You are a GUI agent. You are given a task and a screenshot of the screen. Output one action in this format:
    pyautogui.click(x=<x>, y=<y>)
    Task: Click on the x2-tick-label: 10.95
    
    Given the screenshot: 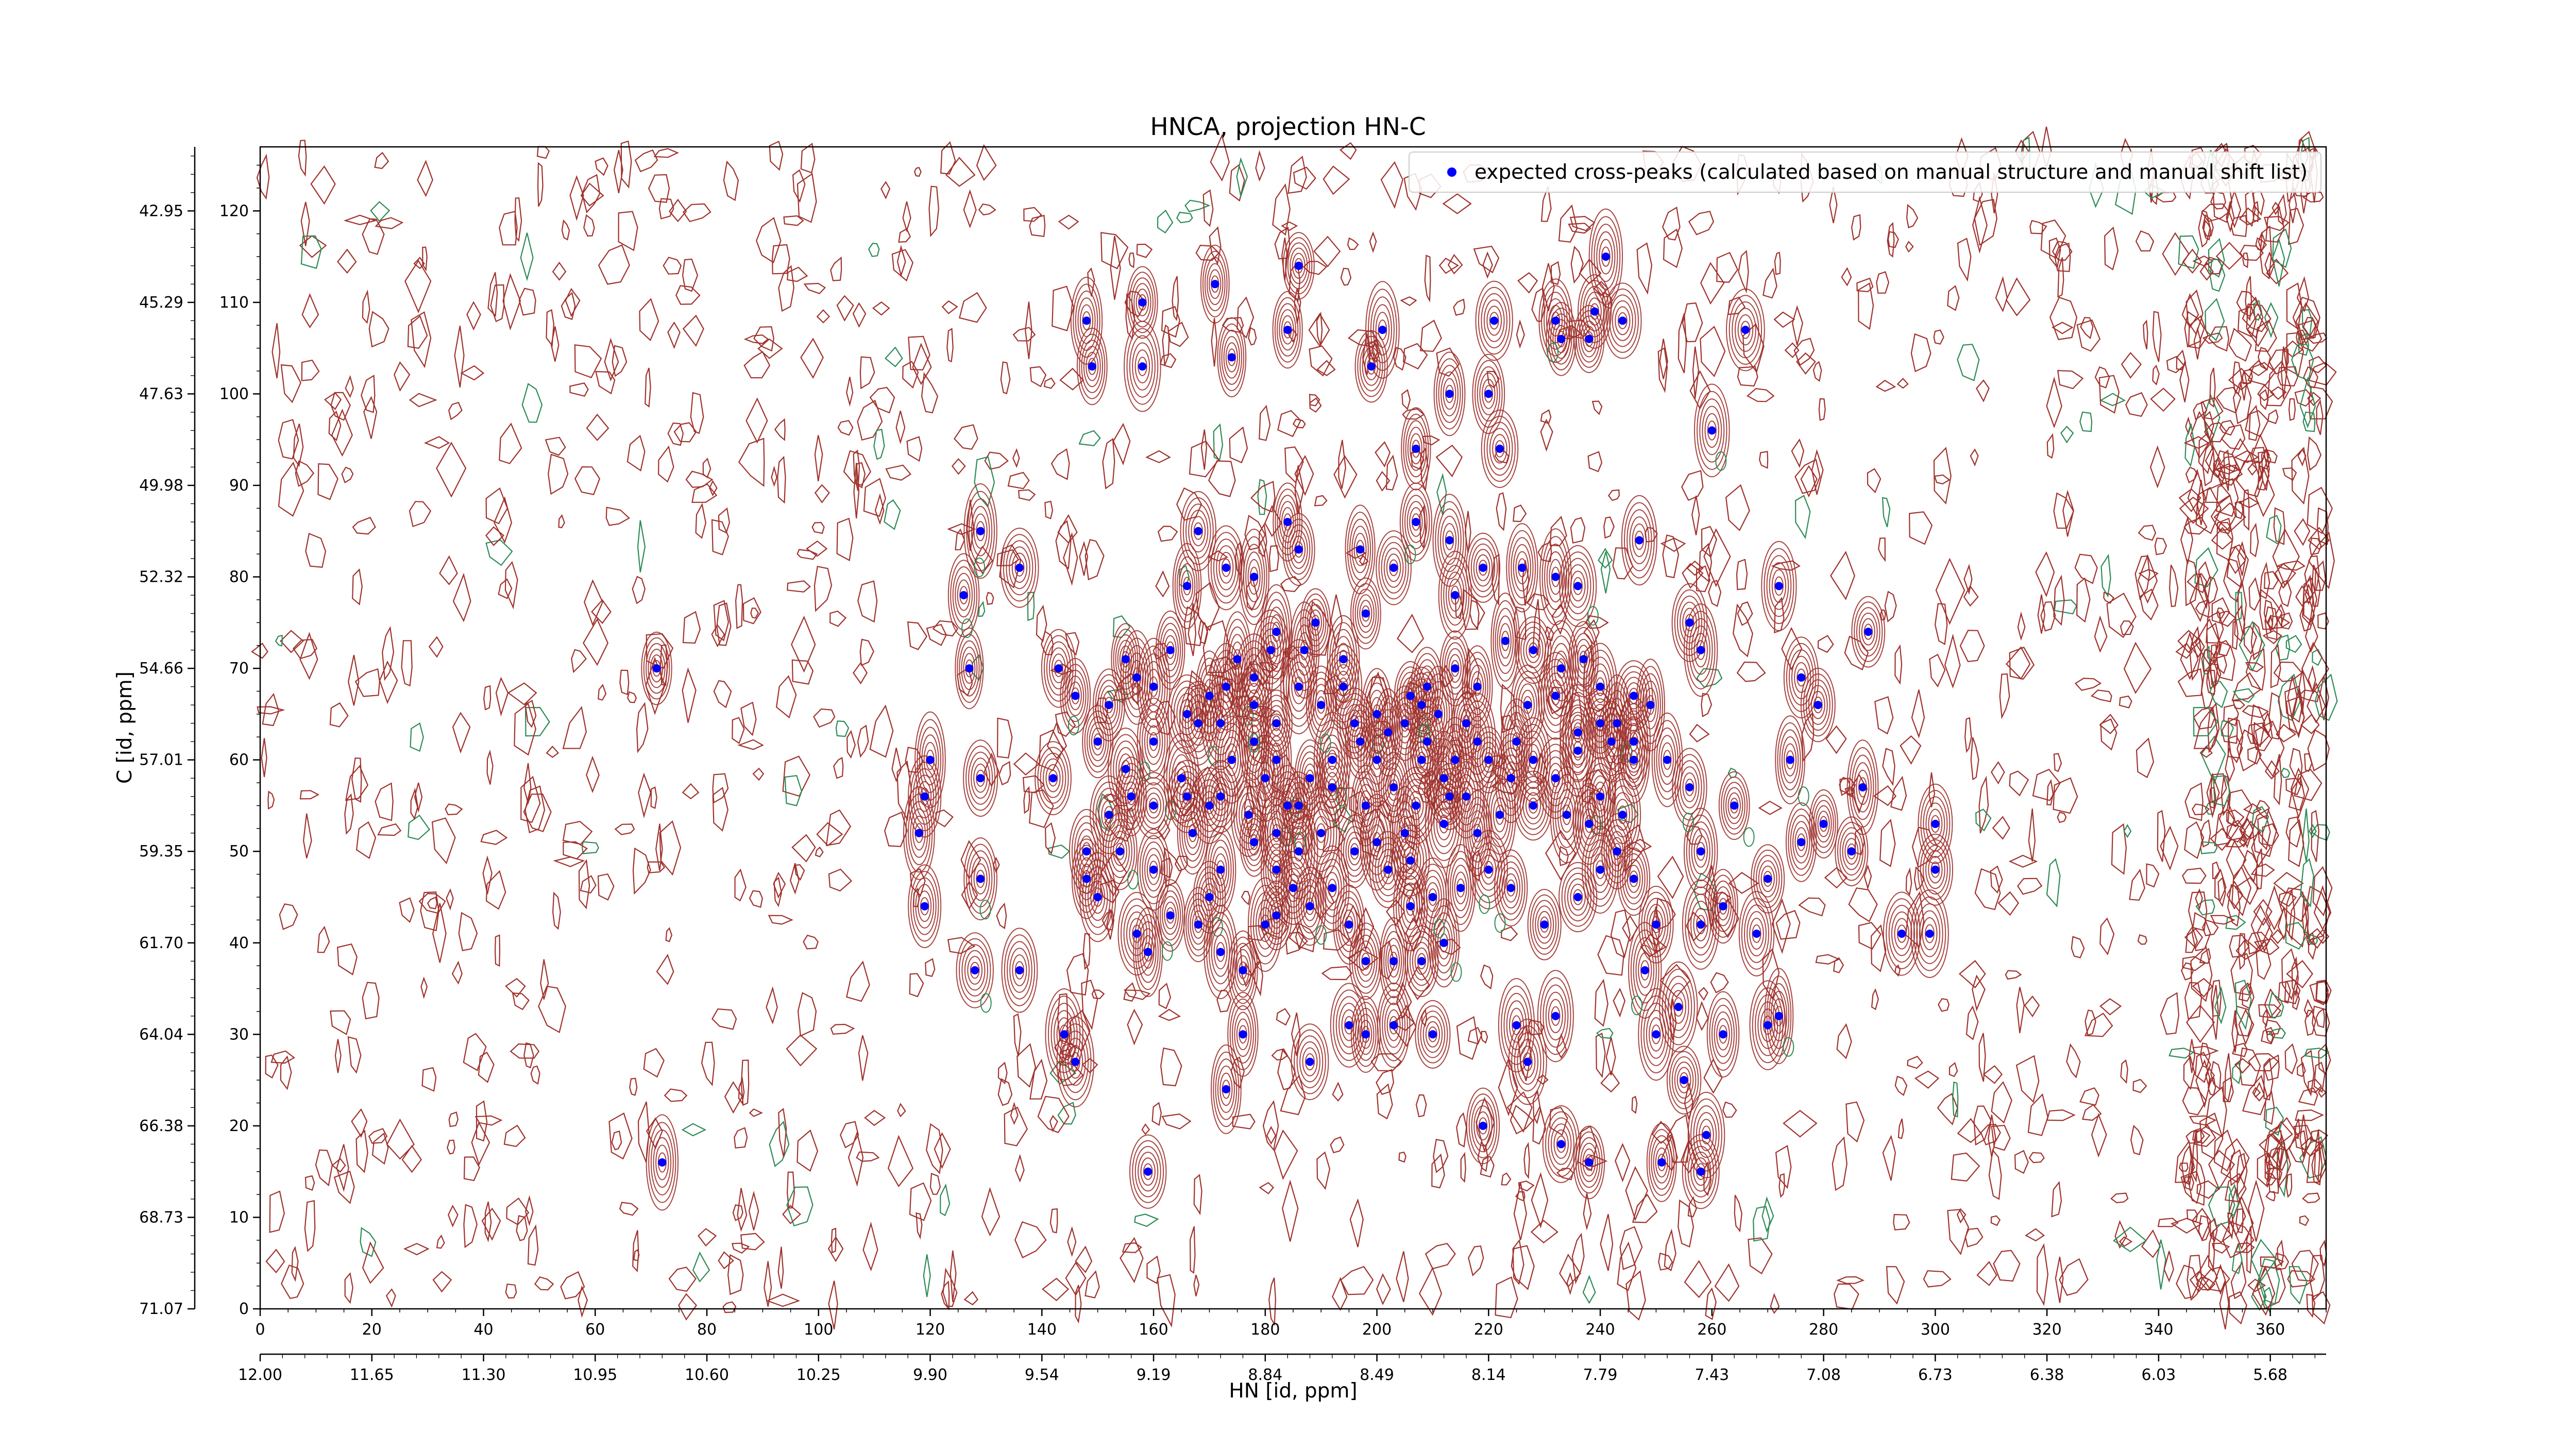 What is the action you would take?
    pyautogui.click(x=595, y=1375)
    